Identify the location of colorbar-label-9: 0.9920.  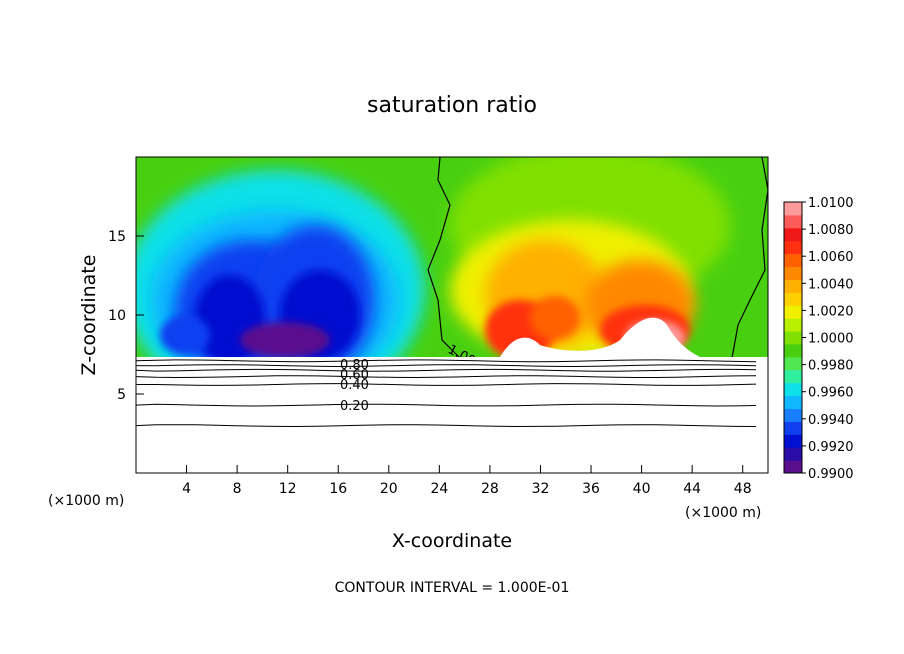
(831, 447).